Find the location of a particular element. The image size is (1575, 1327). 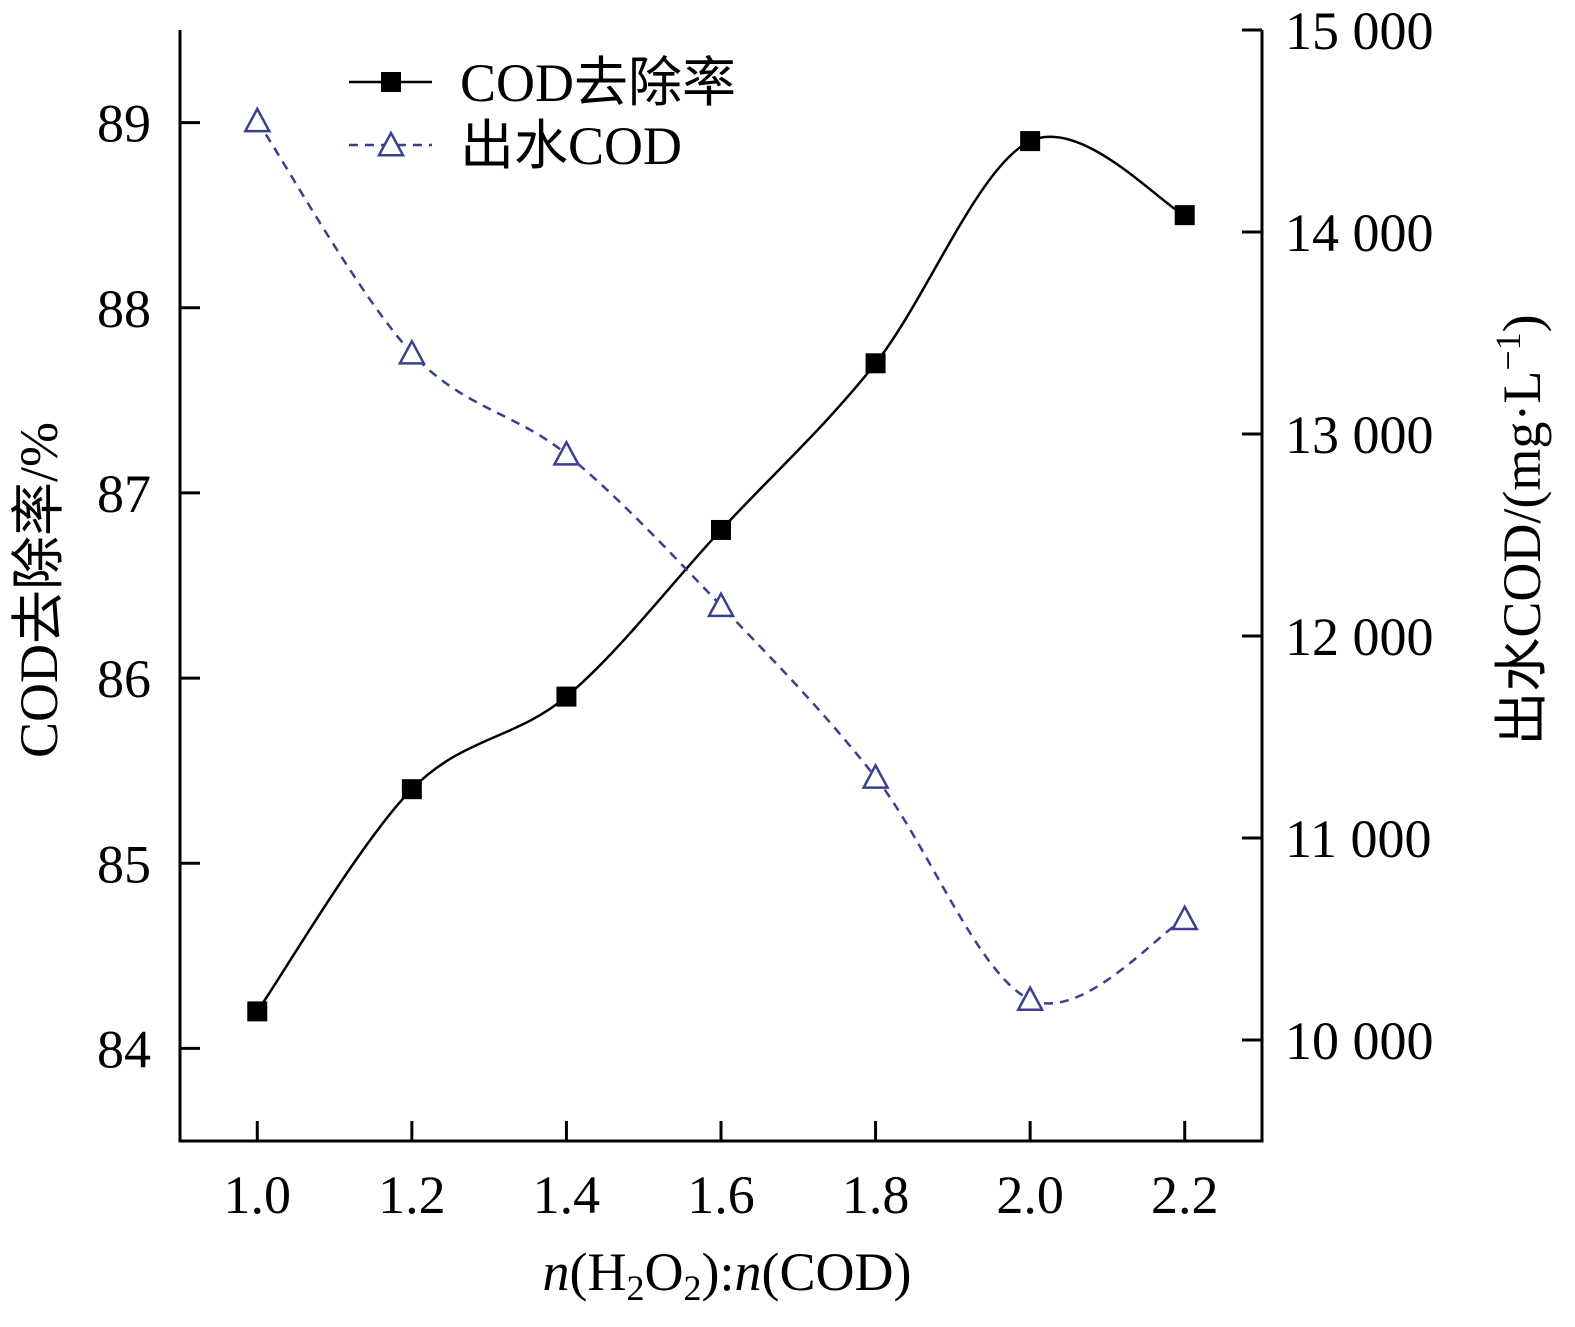

y-right-axis-title: 出水COD/(mg·L−1) is located at coordinates (1520, 529).